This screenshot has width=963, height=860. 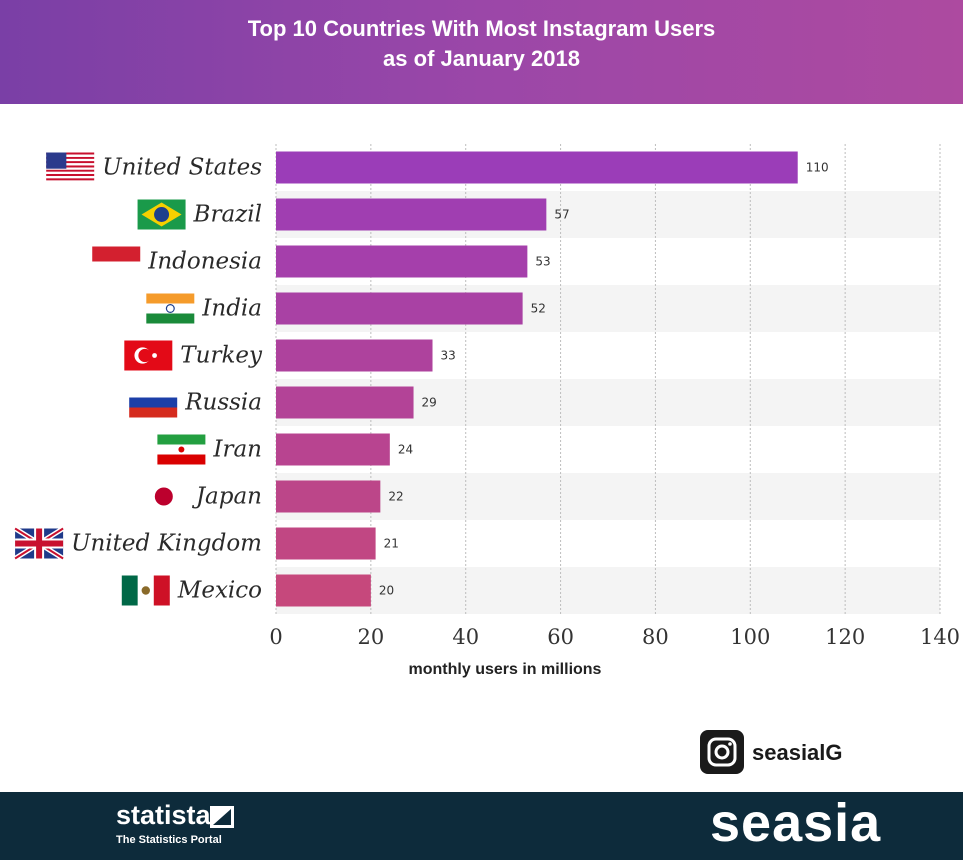 What do you see at coordinates (429, 403) in the screenshot?
I see `bar-value-label: 29` at bounding box center [429, 403].